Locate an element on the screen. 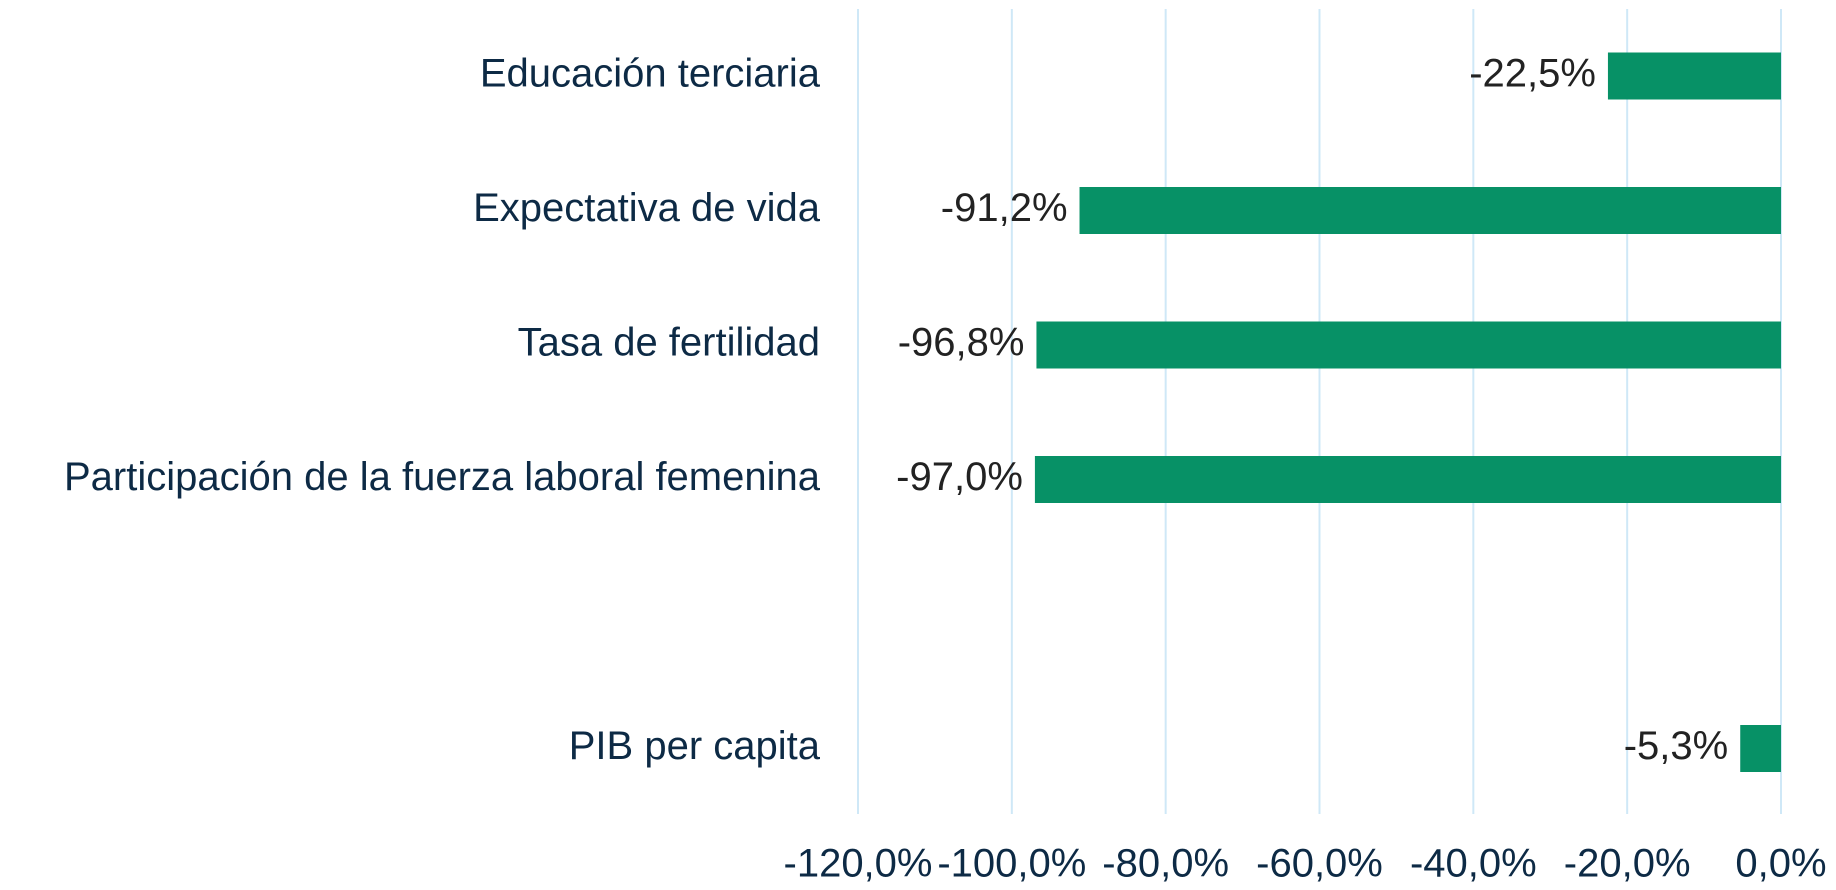 The image size is (1836, 890). category-label: Tasa de fertilidad is located at coordinates (669, 343).